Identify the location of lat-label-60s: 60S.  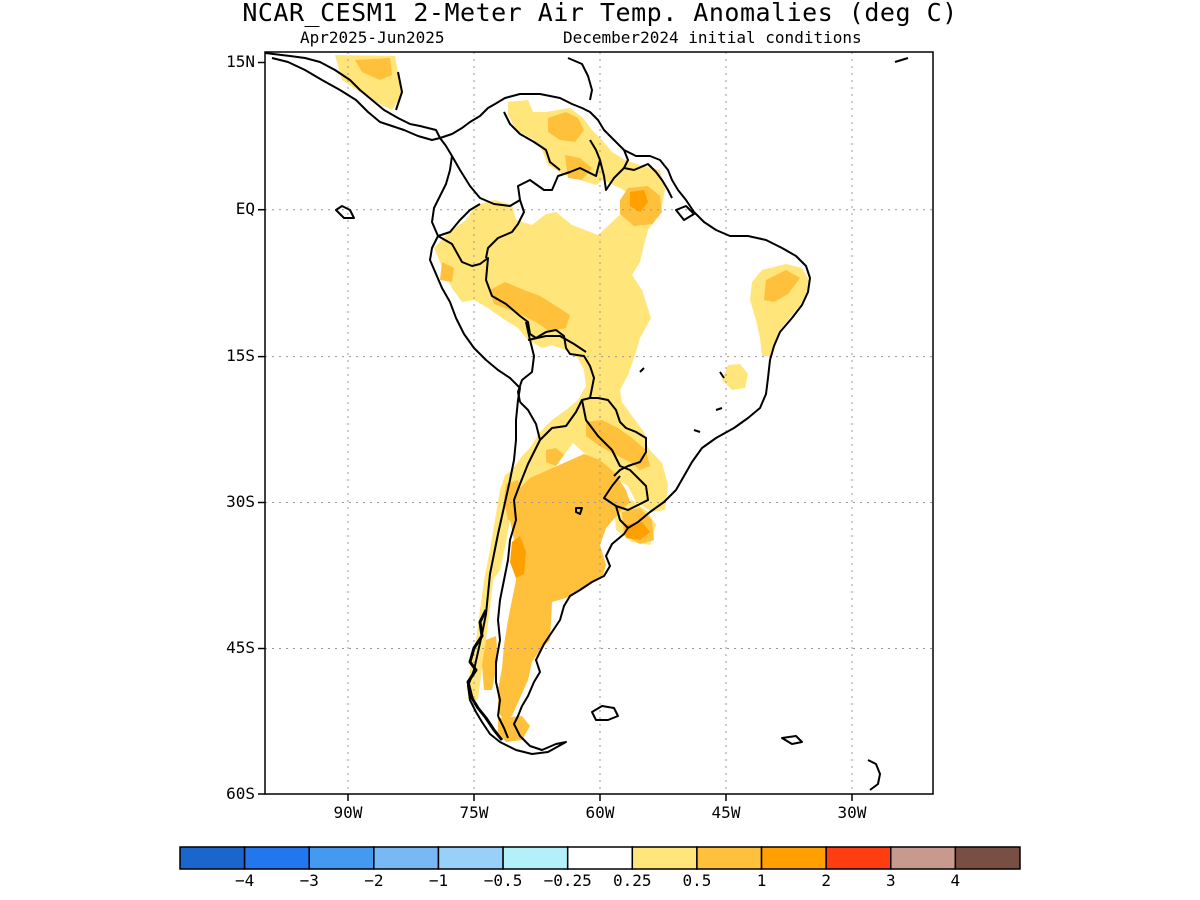
(240, 793).